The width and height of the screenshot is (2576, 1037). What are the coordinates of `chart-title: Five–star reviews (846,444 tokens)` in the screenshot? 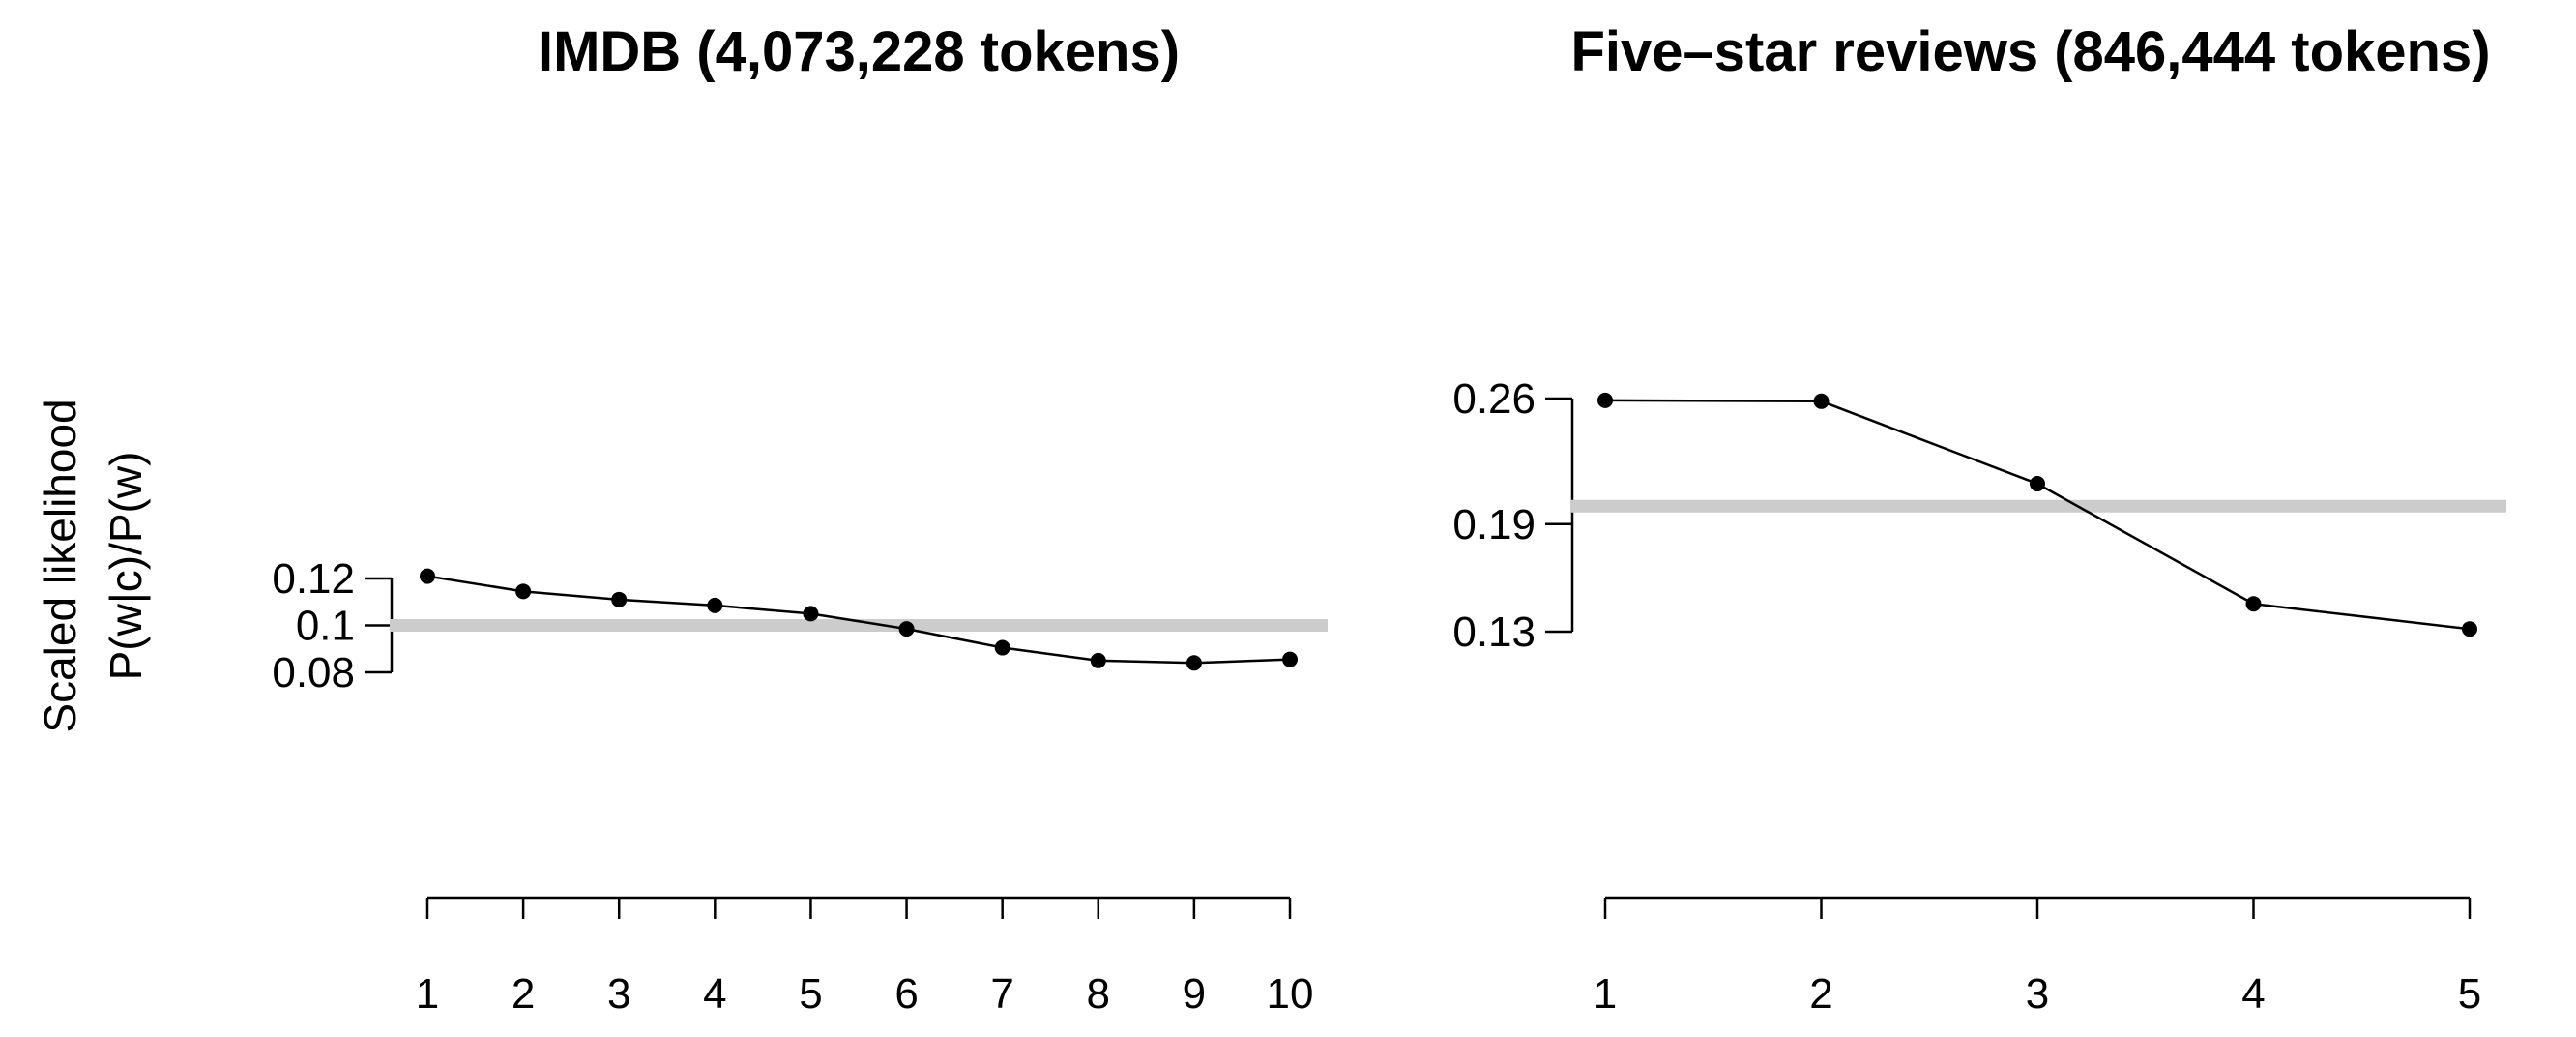 It's located at (2030, 52).